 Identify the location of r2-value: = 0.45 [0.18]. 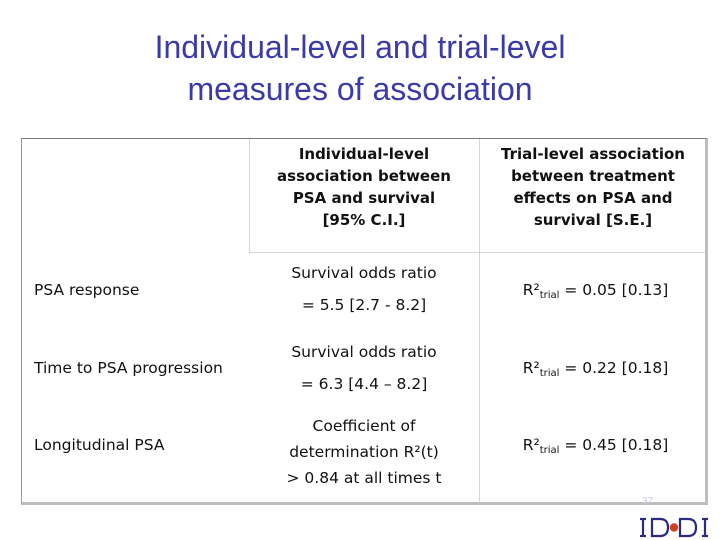
(614, 445).